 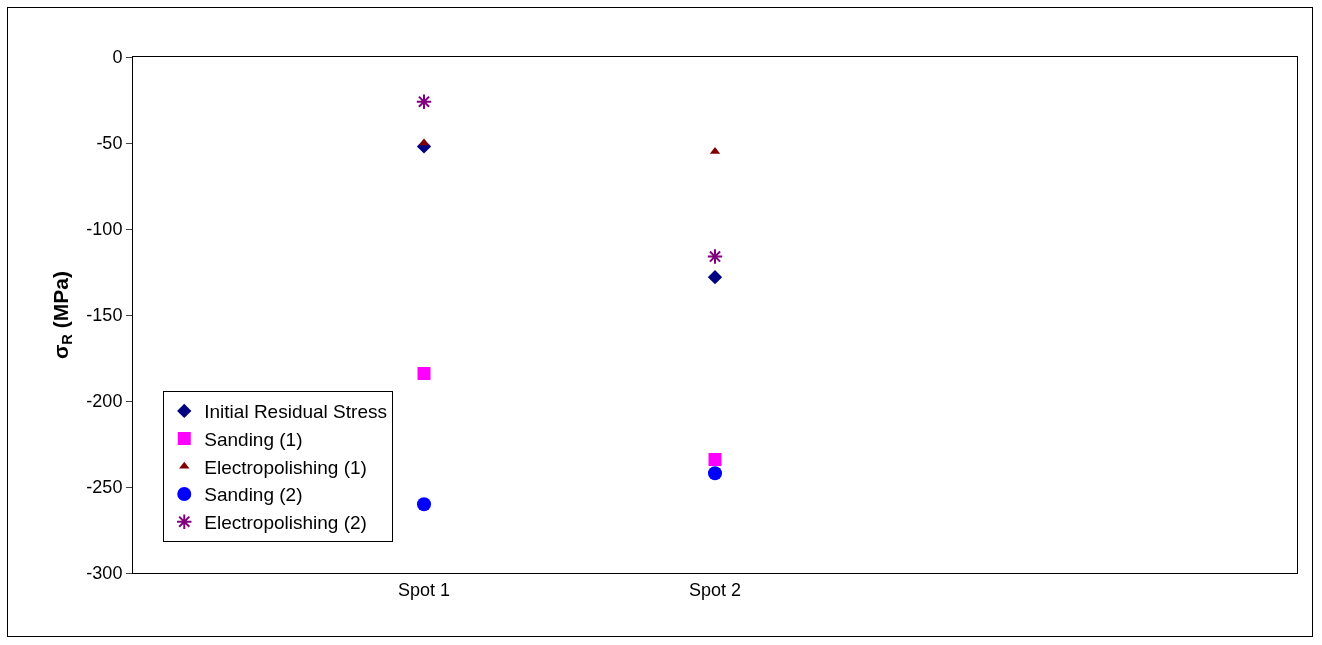 What do you see at coordinates (104, 487) in the screenshot?
I see `y-tick-label: -250` at bounding box center [104, 487].